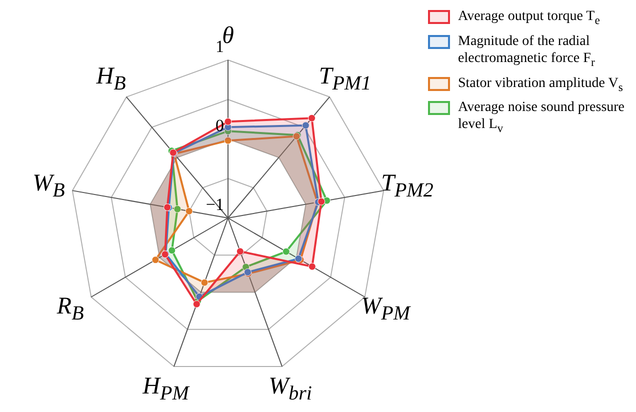  What do you see at coordinates (165, 389) in the screenshot?
I see `spoke-label: H$_{PM}$` at bounding box center [165, 389].